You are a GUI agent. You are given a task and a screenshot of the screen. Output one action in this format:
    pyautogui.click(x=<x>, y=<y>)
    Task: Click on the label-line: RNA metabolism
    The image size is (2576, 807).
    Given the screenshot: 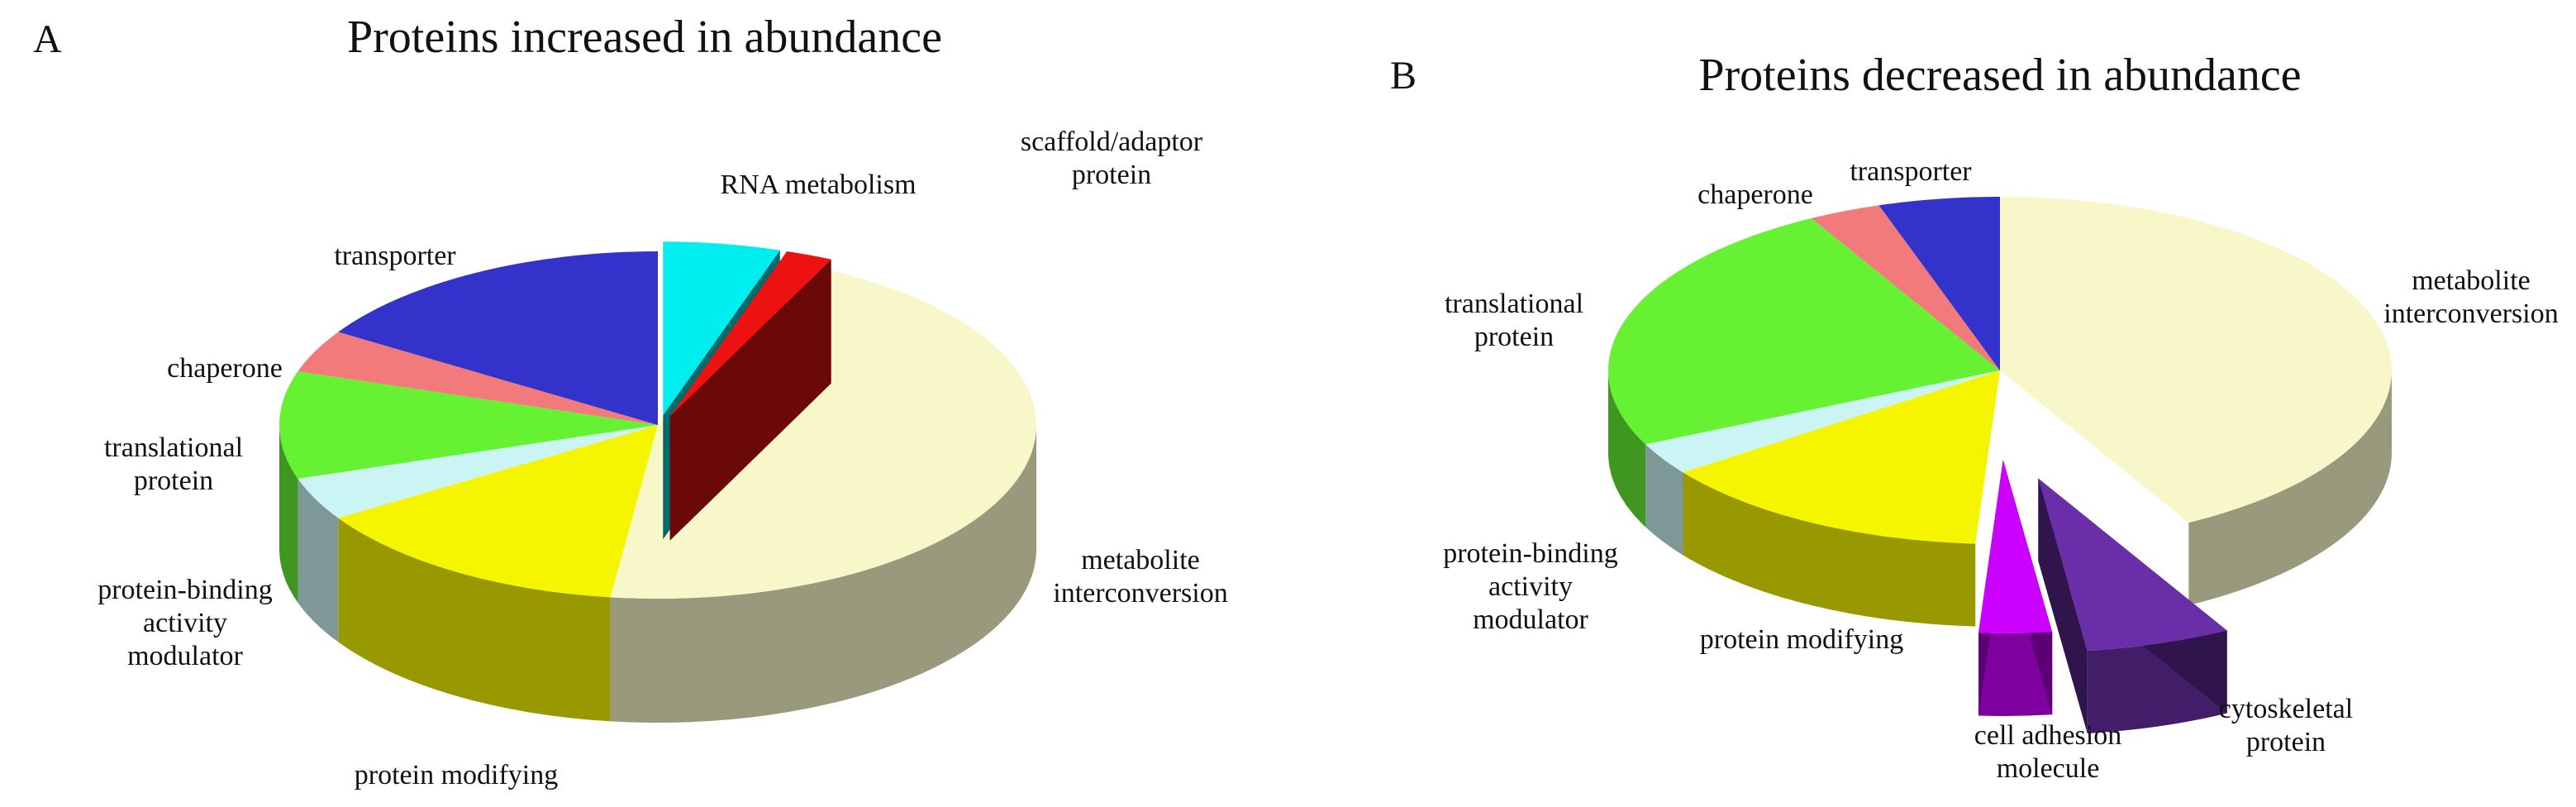 What is the action you would take?
    pyautogui.click(x=818, y=185)
    